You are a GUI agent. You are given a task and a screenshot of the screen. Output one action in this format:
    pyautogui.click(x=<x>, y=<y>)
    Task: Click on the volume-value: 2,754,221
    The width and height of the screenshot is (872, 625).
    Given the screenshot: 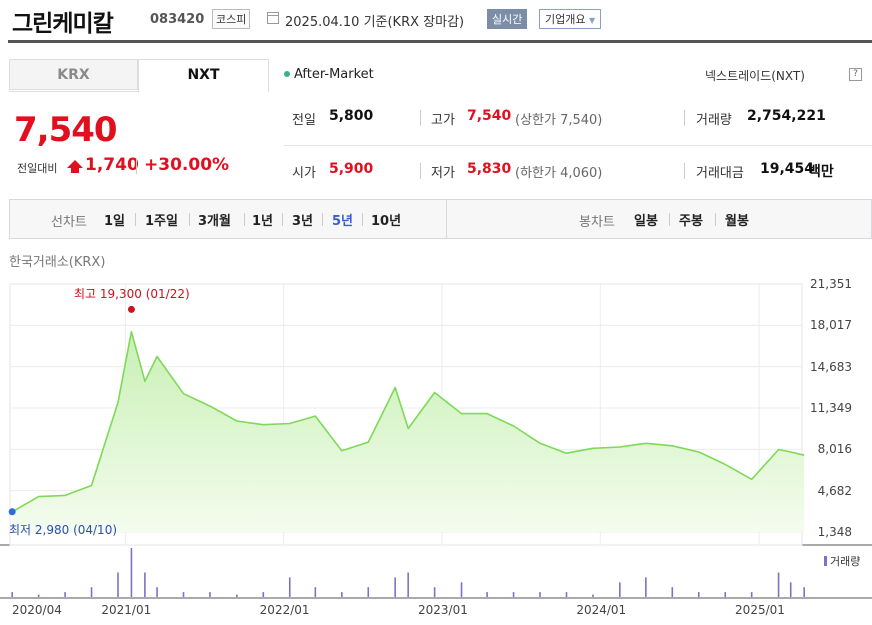 What is the action you would take?
    pyautogui.click(x=786, y=116)
    